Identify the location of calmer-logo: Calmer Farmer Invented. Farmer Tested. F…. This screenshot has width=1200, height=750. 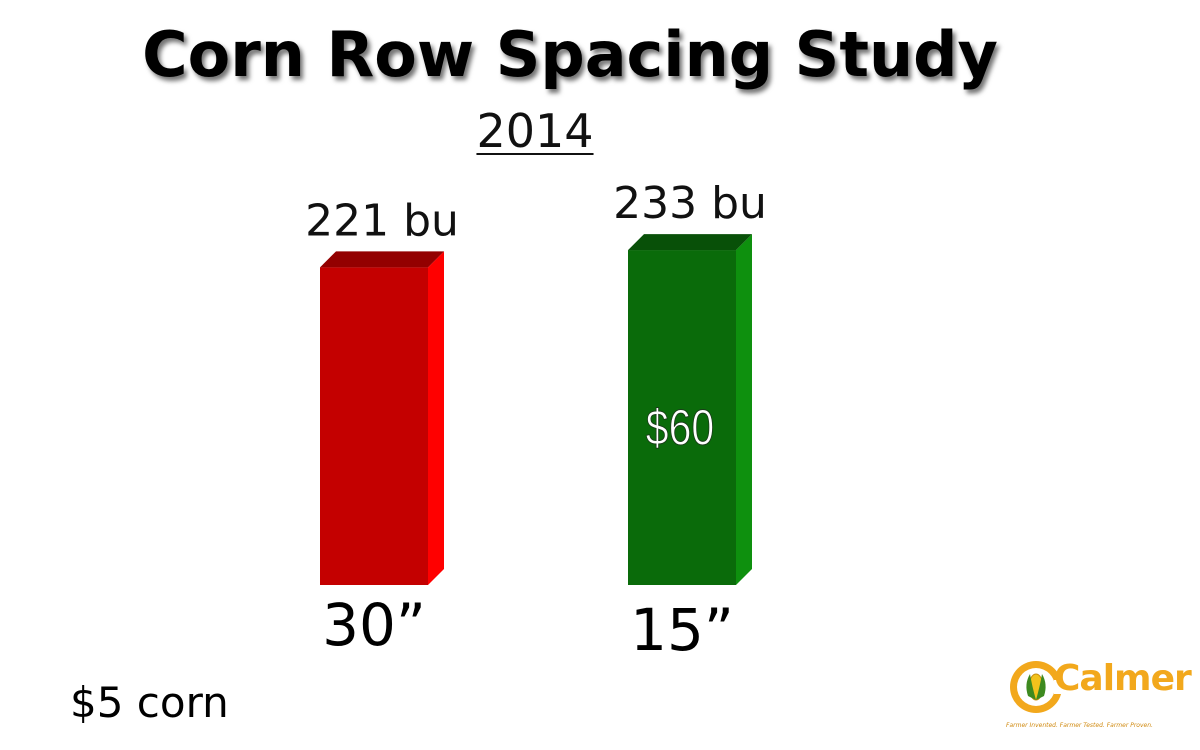
(1099, 697).